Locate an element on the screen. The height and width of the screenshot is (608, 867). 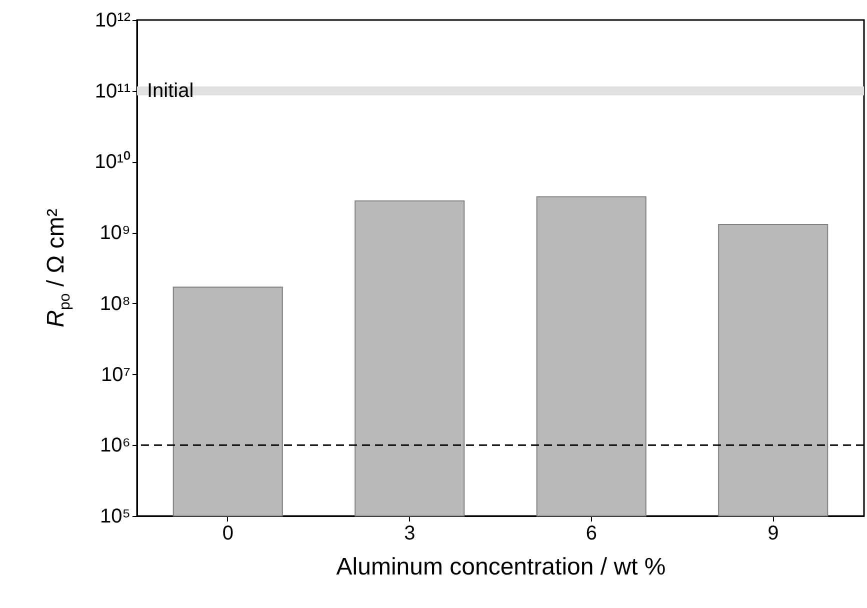
x-tick-label: 9 is located at coordinates (773, 533).